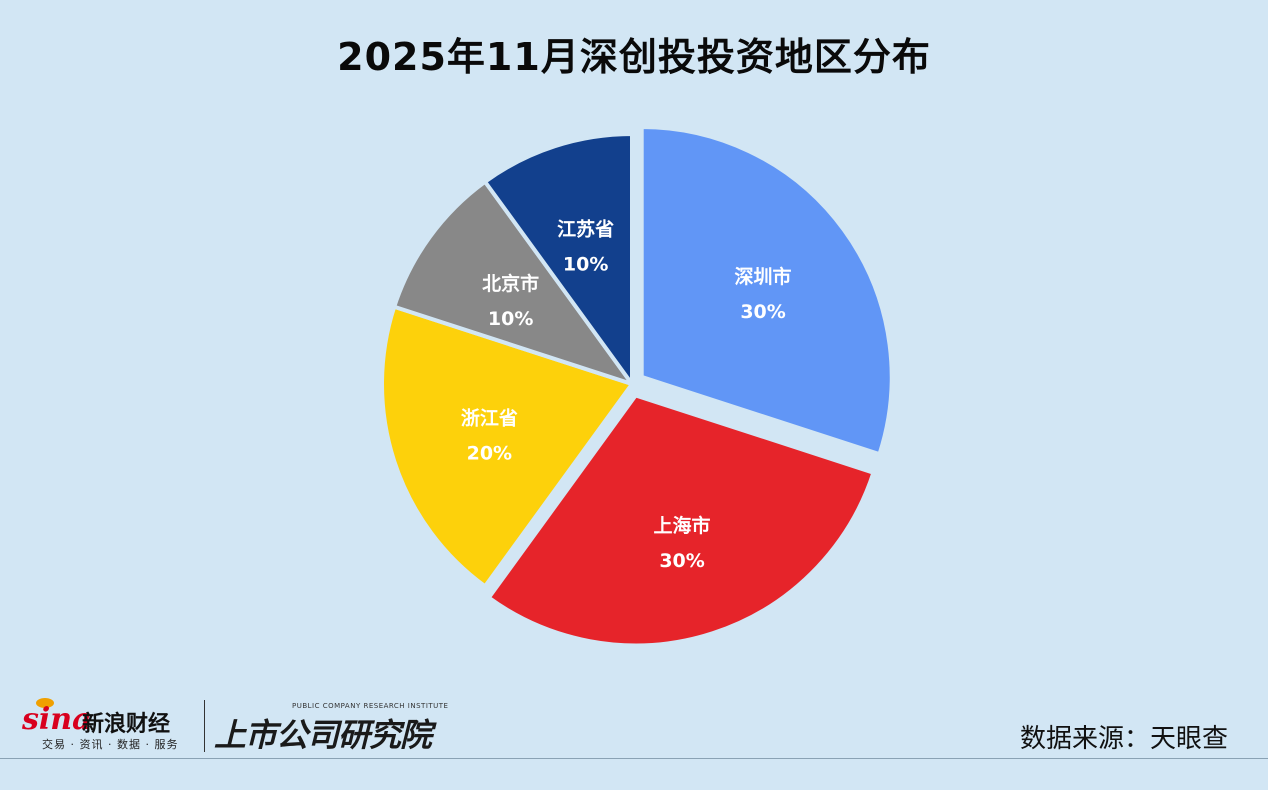 The width and height of the screenshot is (1268, 790). Describe the element at coordinates (370, 706) in the screenshot. I see `institute-english-name: PUBLIC COMPANY RESEARCH INSTITUTE` at that location.